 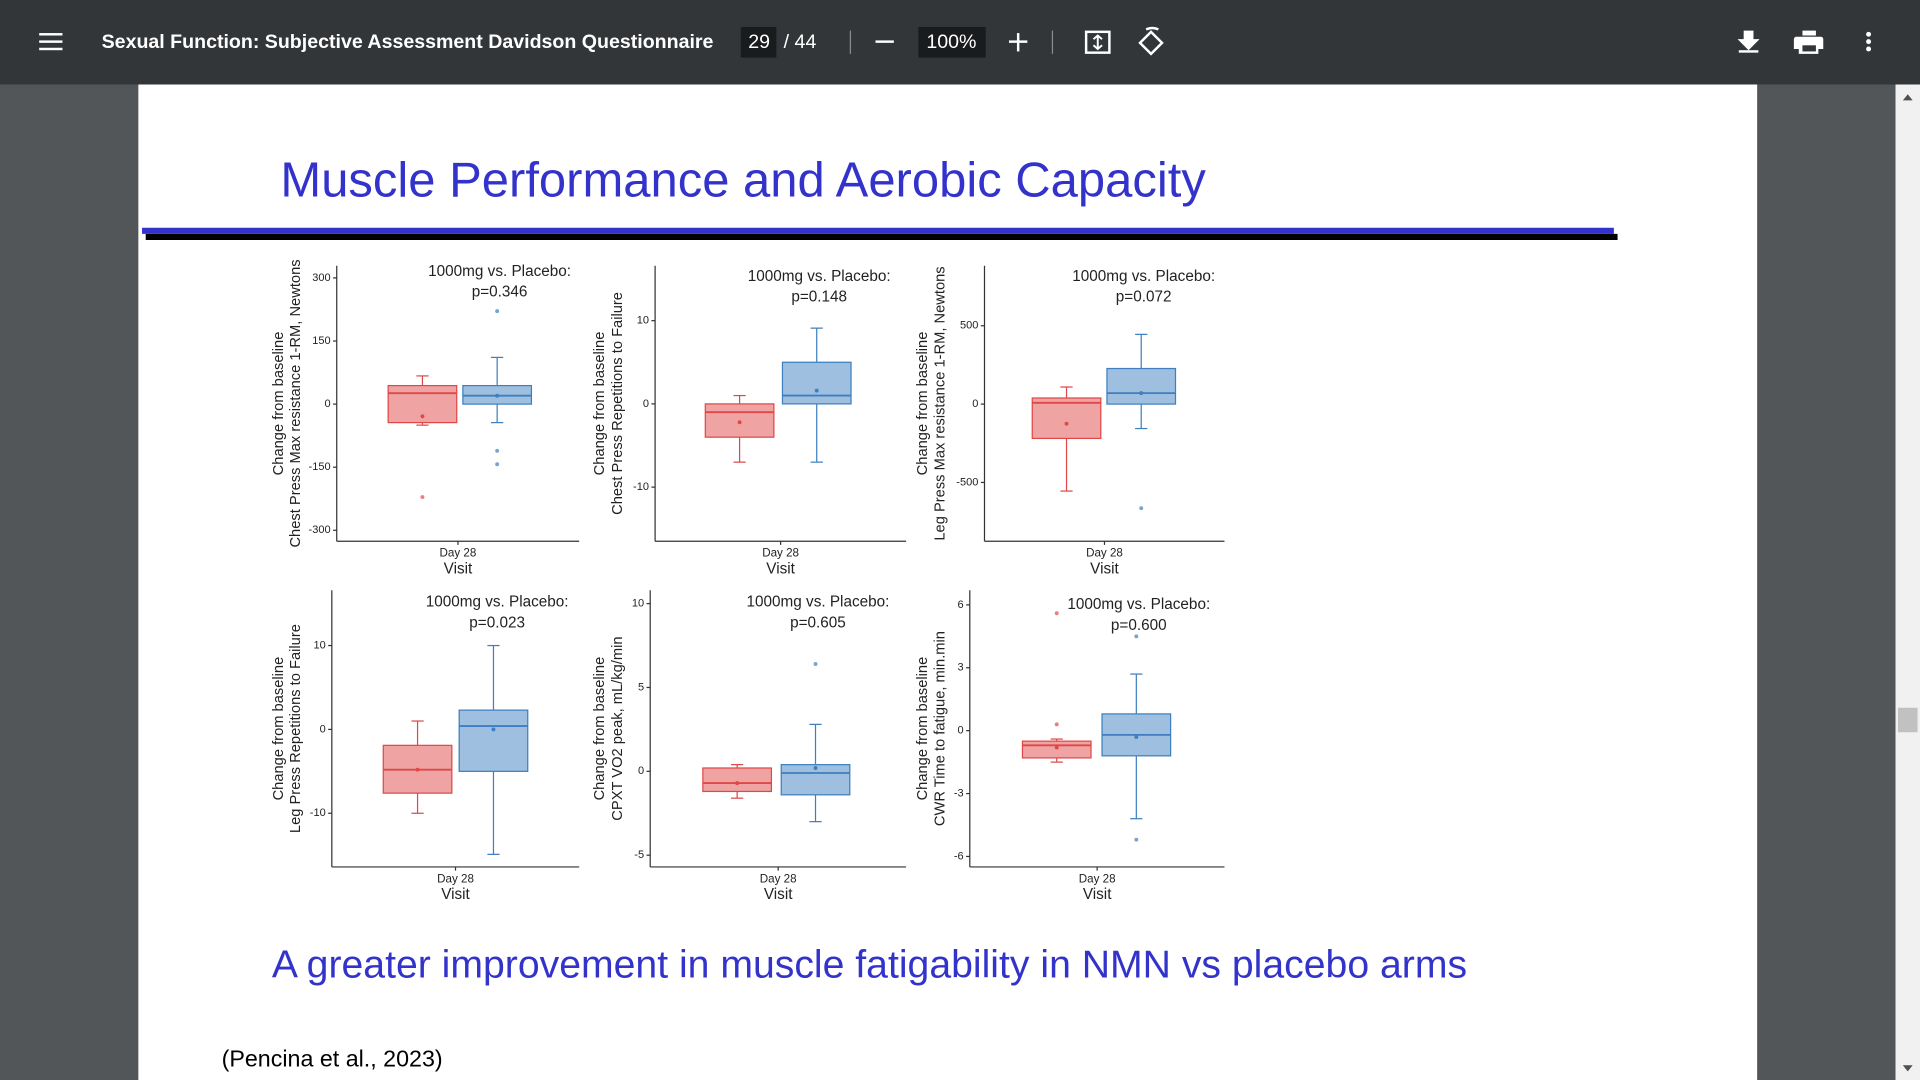 I want to click on p-value-annotation: p=0.600, so click(x=1139, y=625).